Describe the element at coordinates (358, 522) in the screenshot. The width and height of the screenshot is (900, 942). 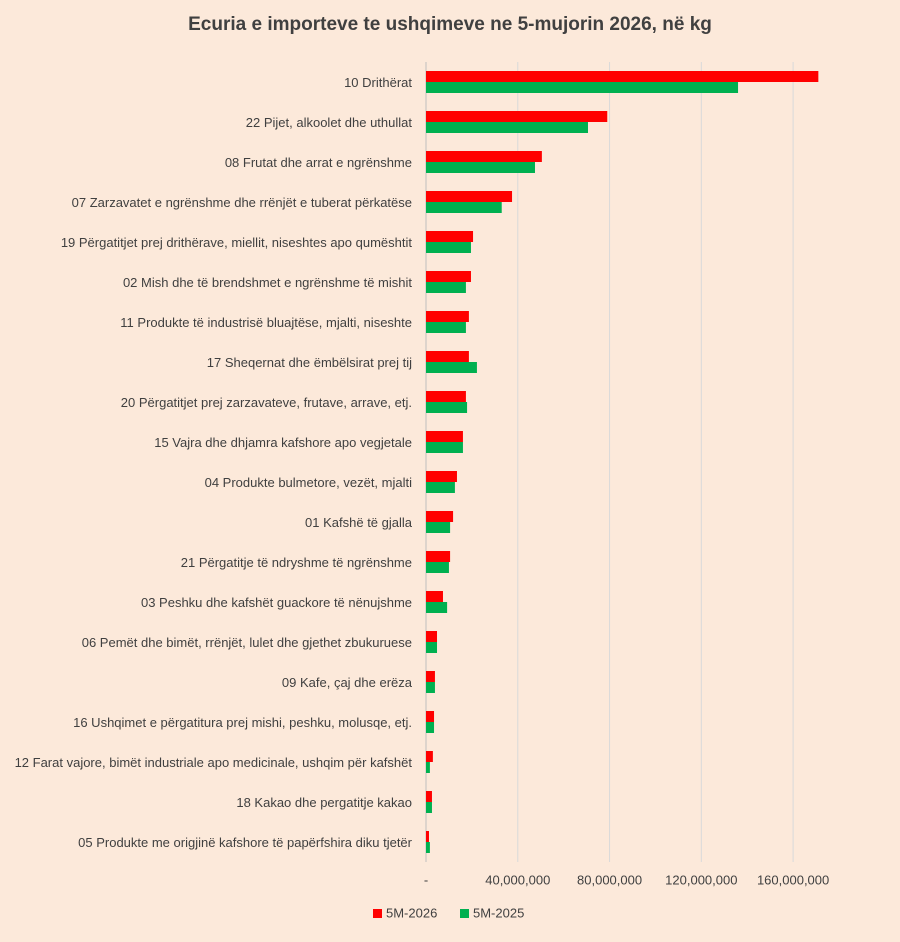
I see `y-tick-label: 01 Kafshë të gjalla` at that location.